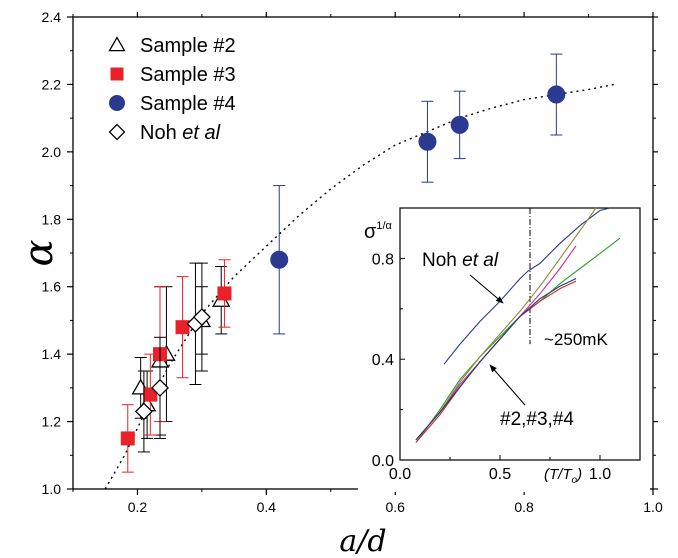  I want to click on y-tick-label: 1.2, so click(52, 422).